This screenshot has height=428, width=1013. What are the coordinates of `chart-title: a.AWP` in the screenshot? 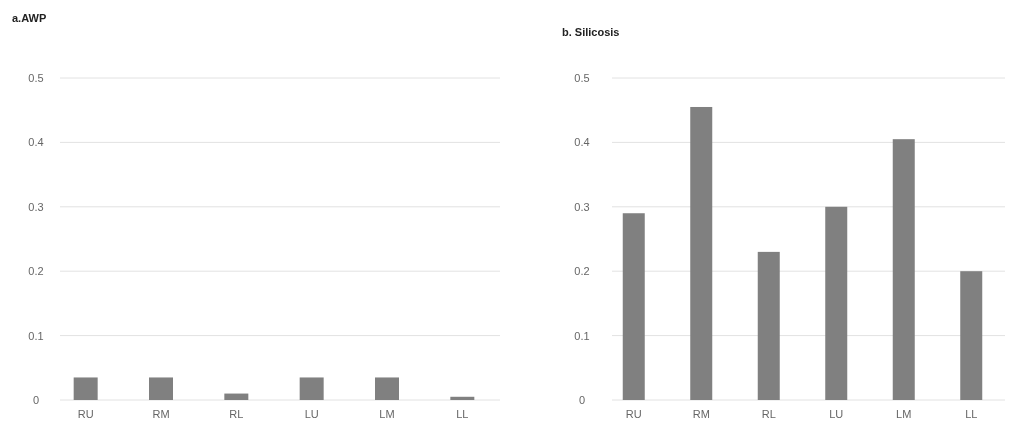 It's located at (29, 18).